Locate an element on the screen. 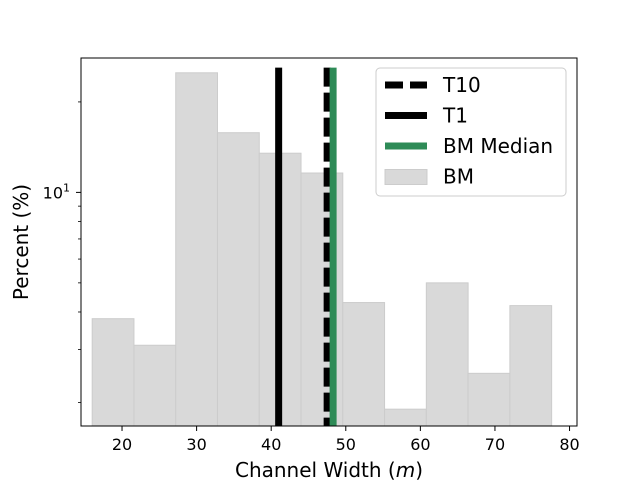  x-tick-label: 70 is located at coordinates (495, 444).